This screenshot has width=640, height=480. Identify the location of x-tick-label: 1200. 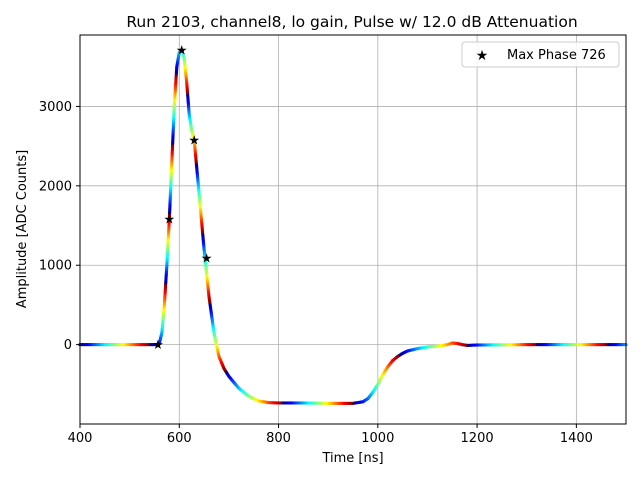
(477, 438).